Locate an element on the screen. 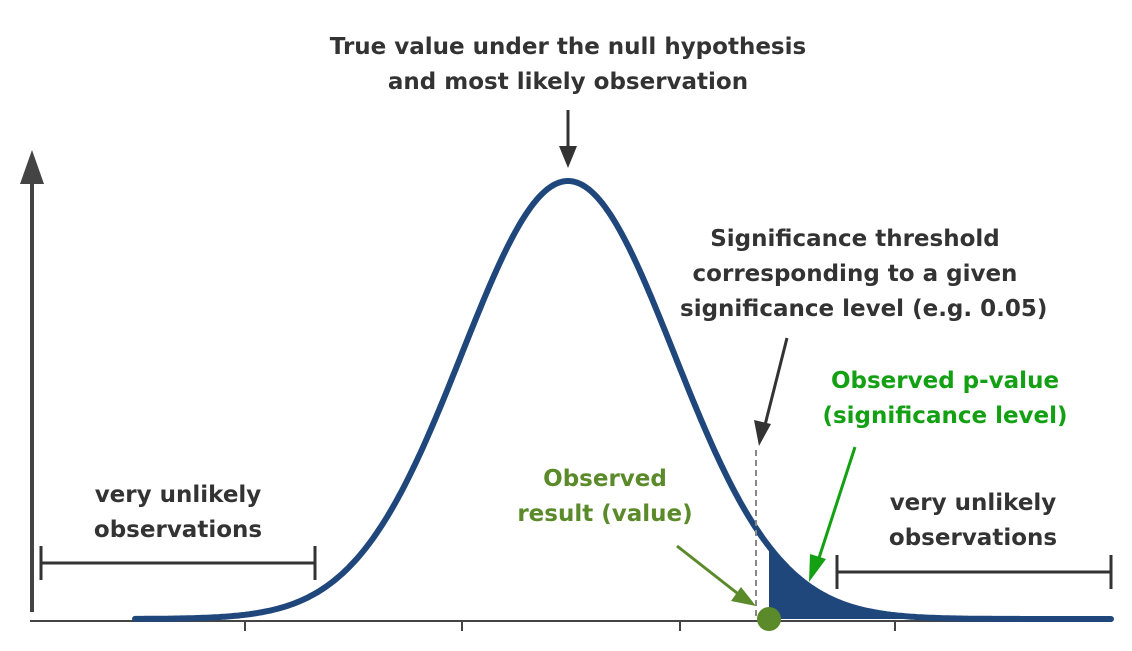  p-value-label-line-1: Observed p-value is located at coordinates (945, 381).